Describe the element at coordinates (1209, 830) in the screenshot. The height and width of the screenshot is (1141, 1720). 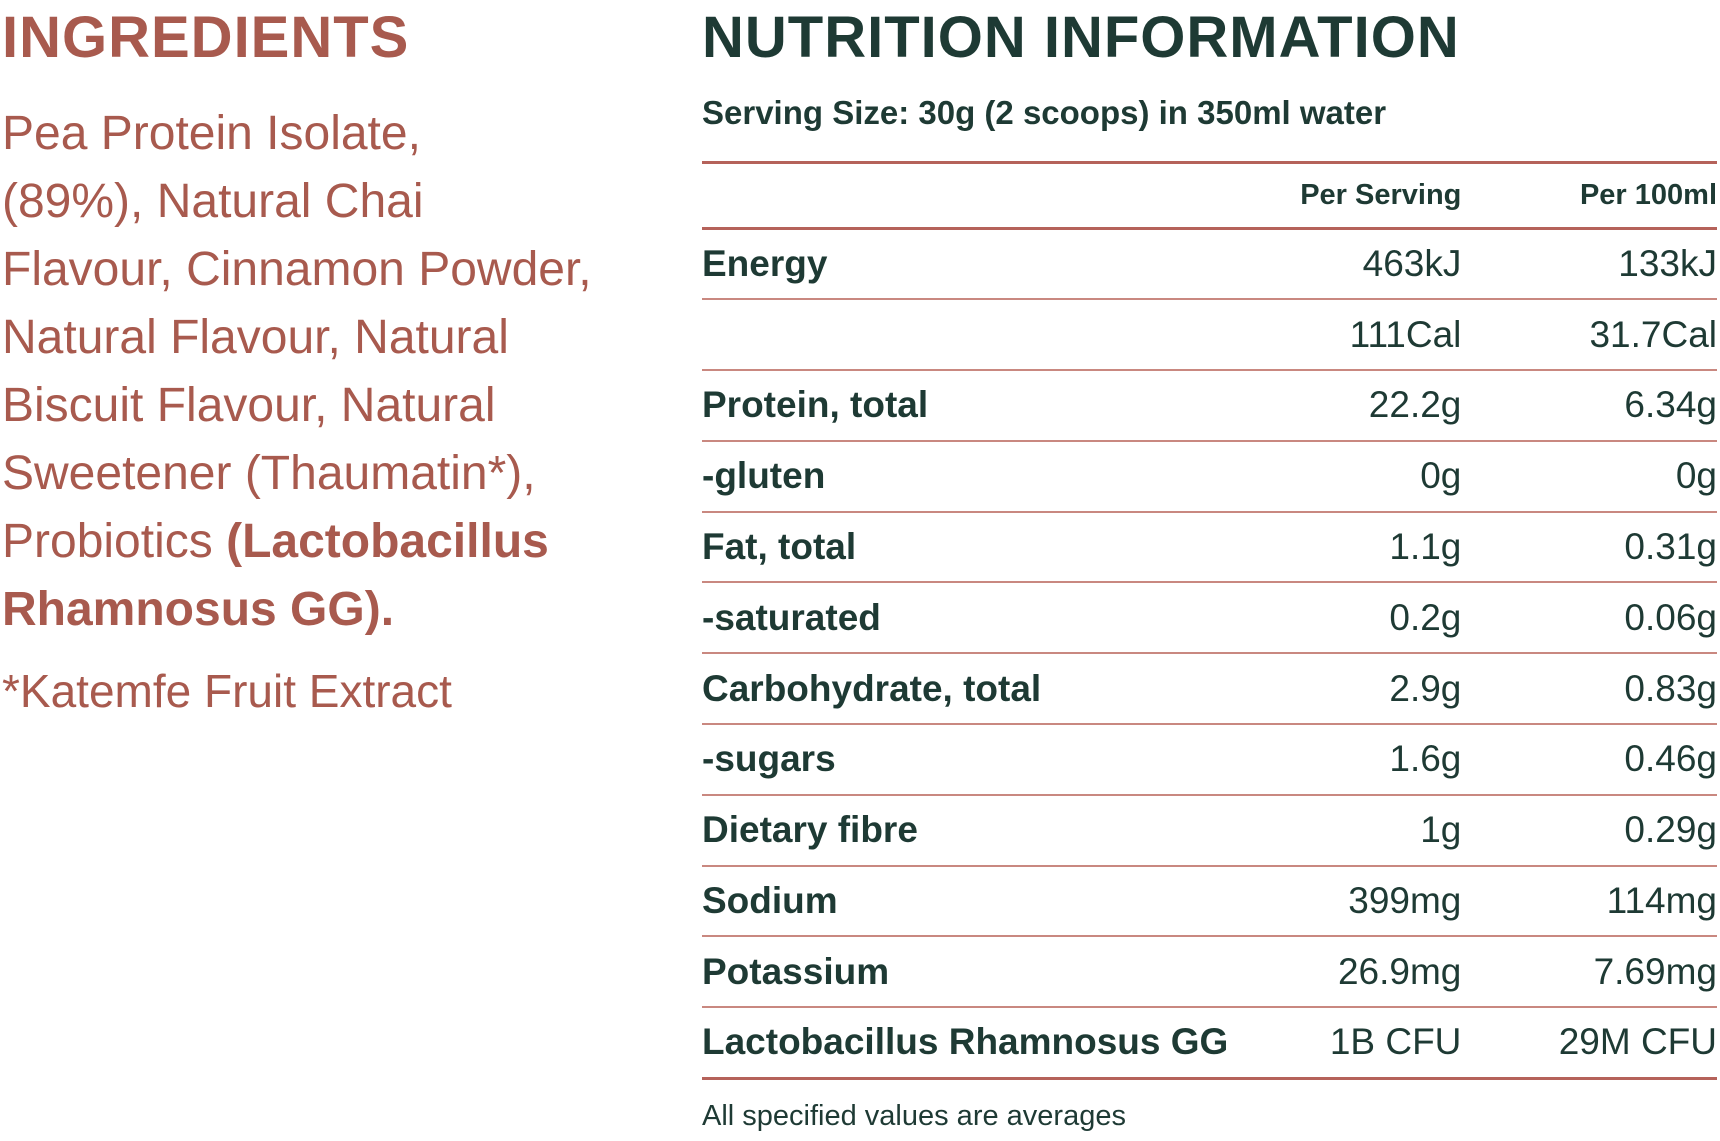
I see `nutrient-row: Dietary fibre 1g 0.29g` at that location.